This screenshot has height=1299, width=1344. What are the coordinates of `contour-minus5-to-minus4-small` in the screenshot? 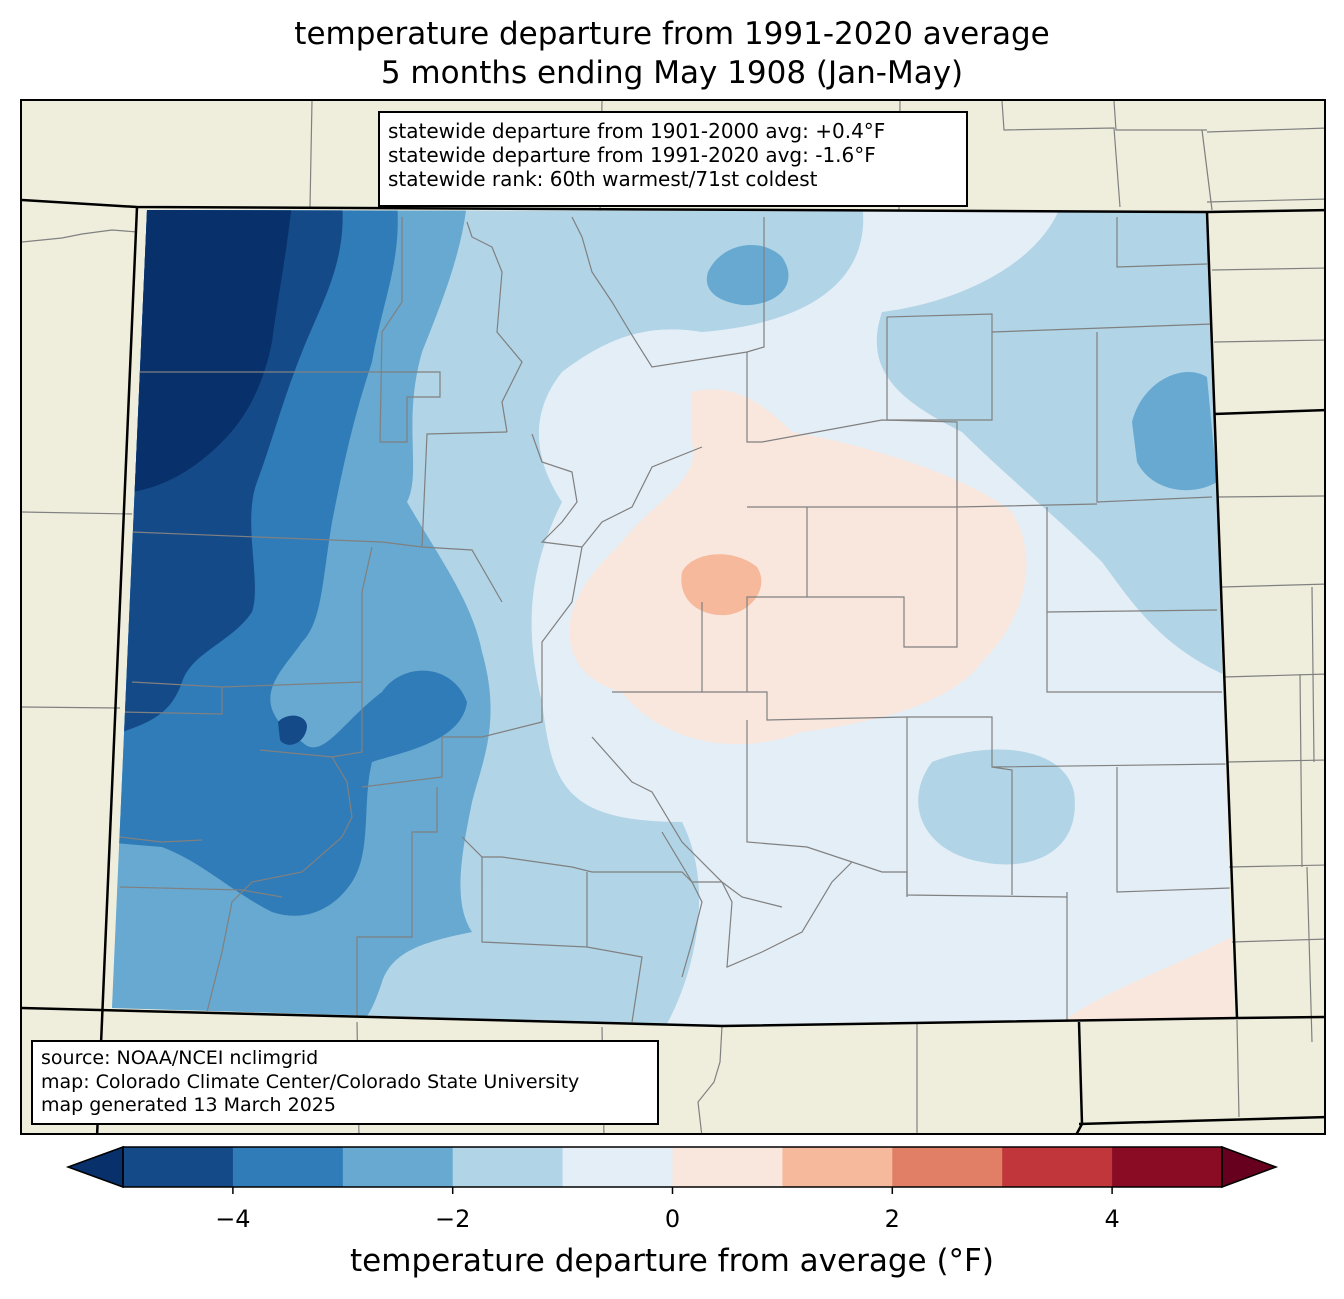 It's located at (292, 730).